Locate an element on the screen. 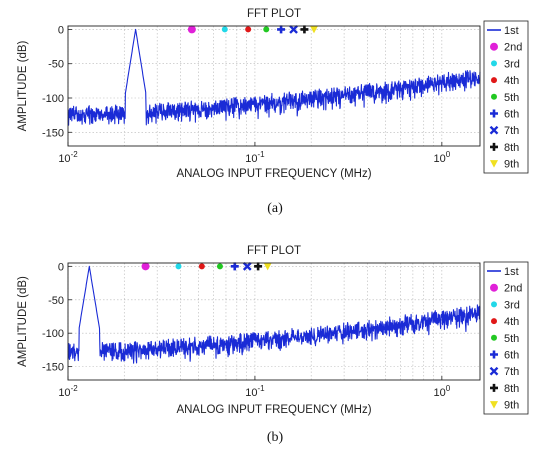 Image resolution: width=550 pixels, height=456 pixels. figure-caption: (b) is located at coordinates (275, 437).